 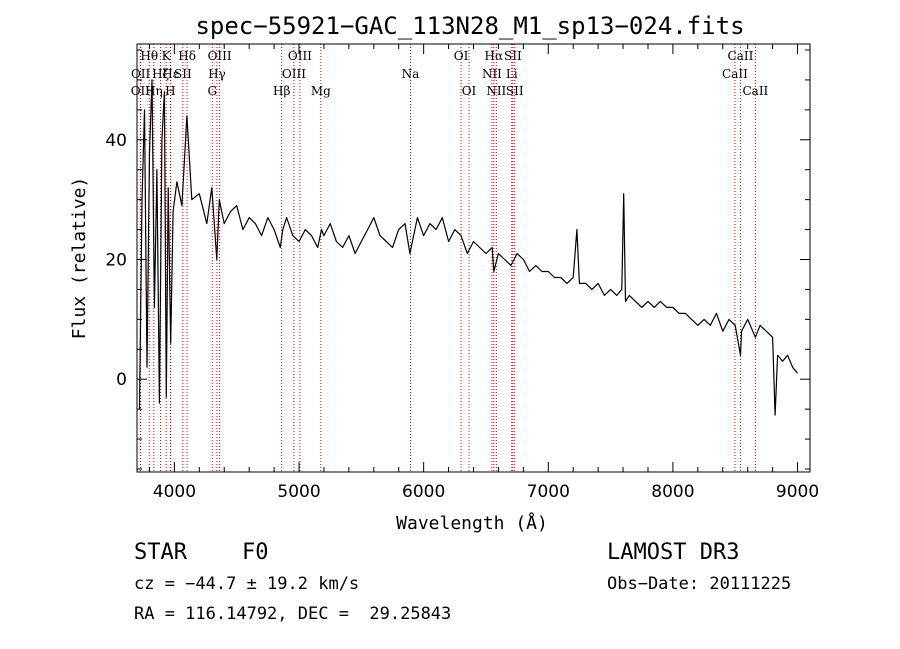 What do you see at coordinates (217, 74) in the screenshot?
I see `spectral-line-label-11: Hγ` at bounding box center [217, 74].